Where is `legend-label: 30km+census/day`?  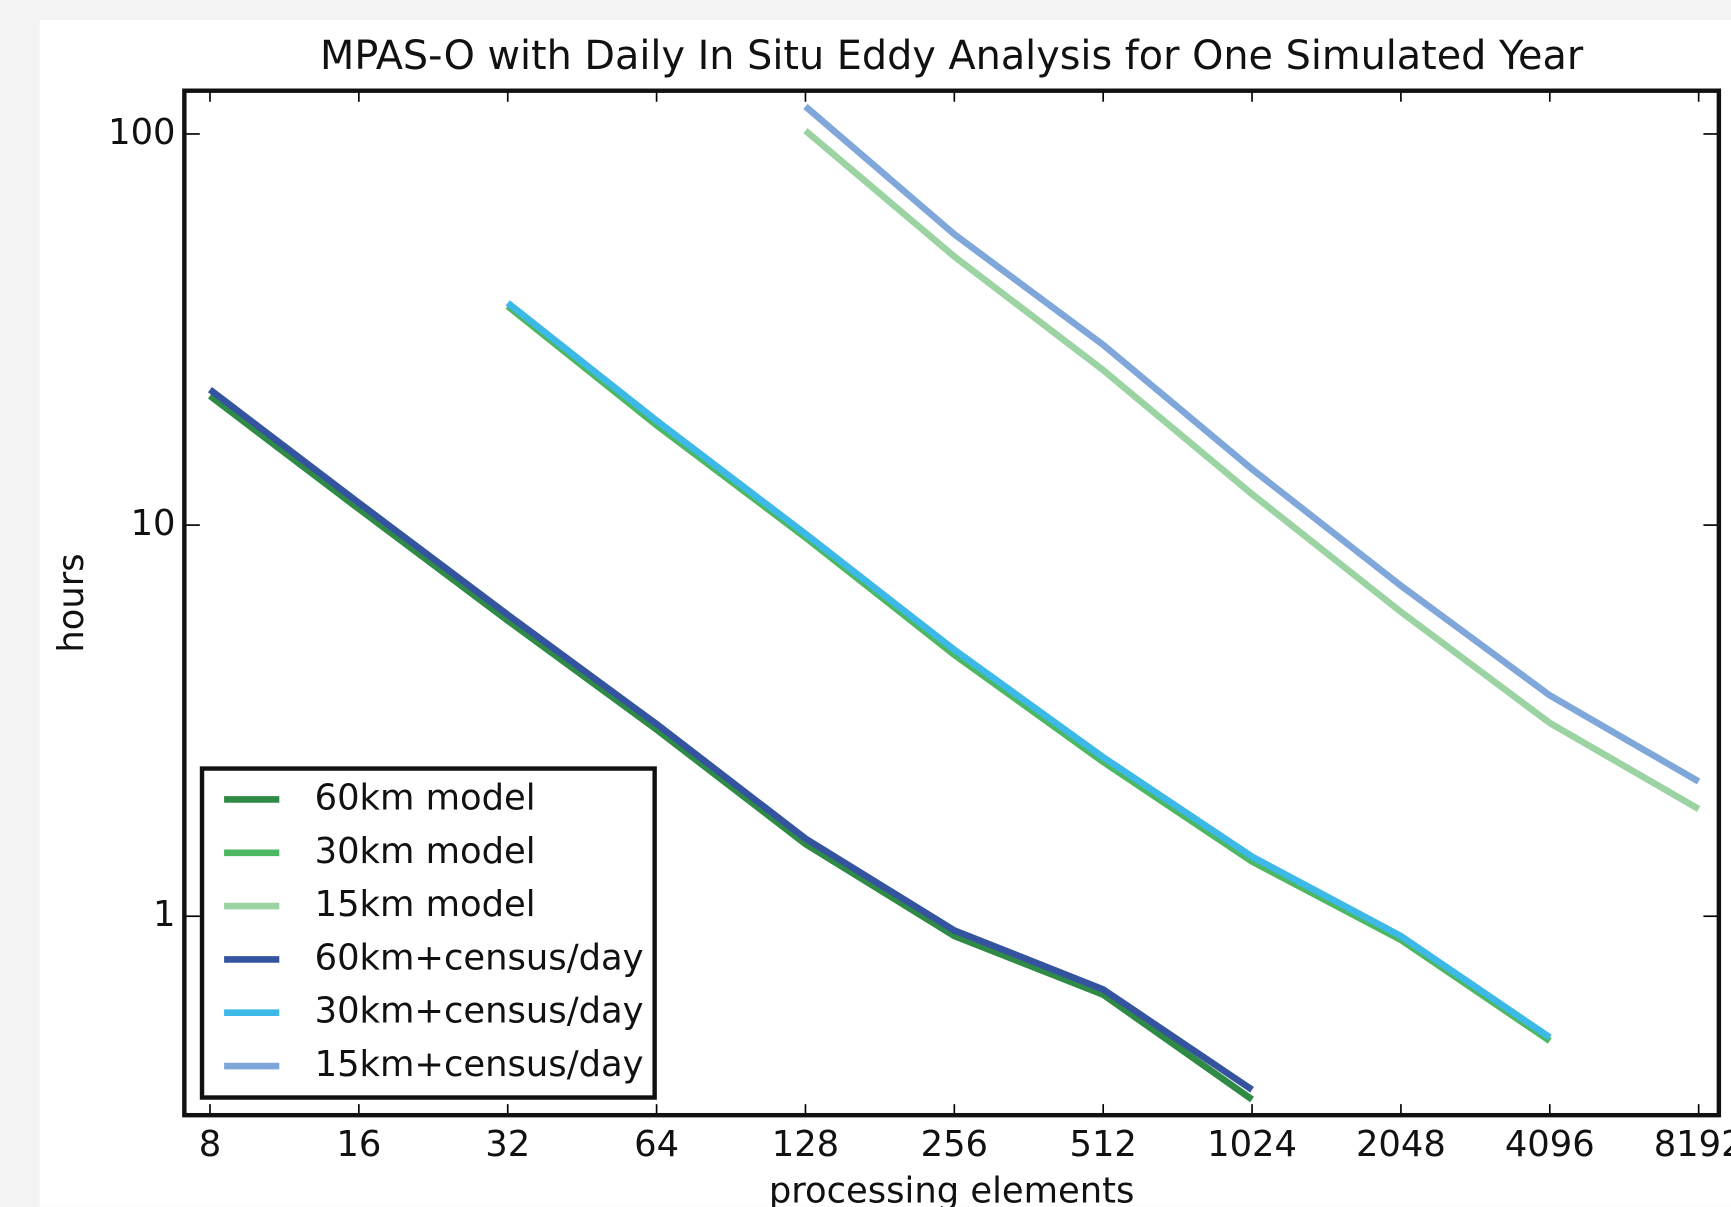 legend-label: 30km+census/day is located at coordinates (479, 1011).